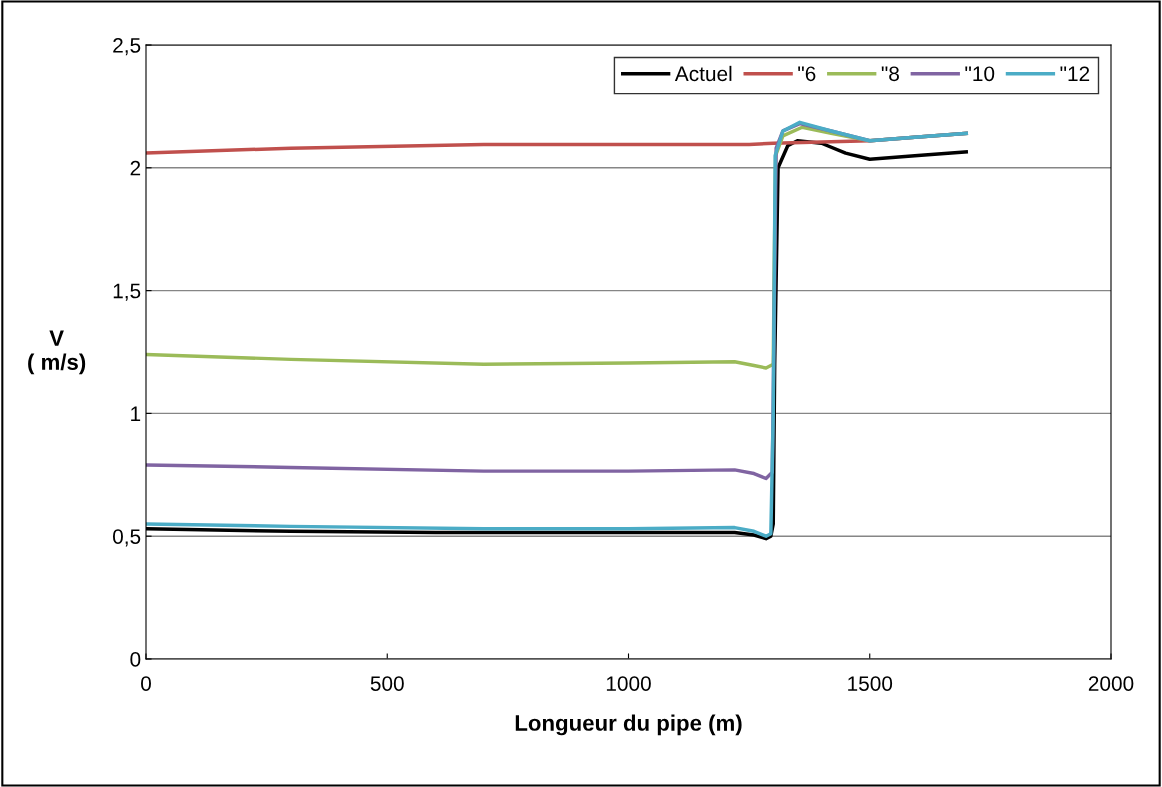 This screenshot has width=1162, height=787. What do you see at coordinates (126, 538) in the screenshot?
I see `y-tick-label: 0,5` at bounding box center [126, 538].